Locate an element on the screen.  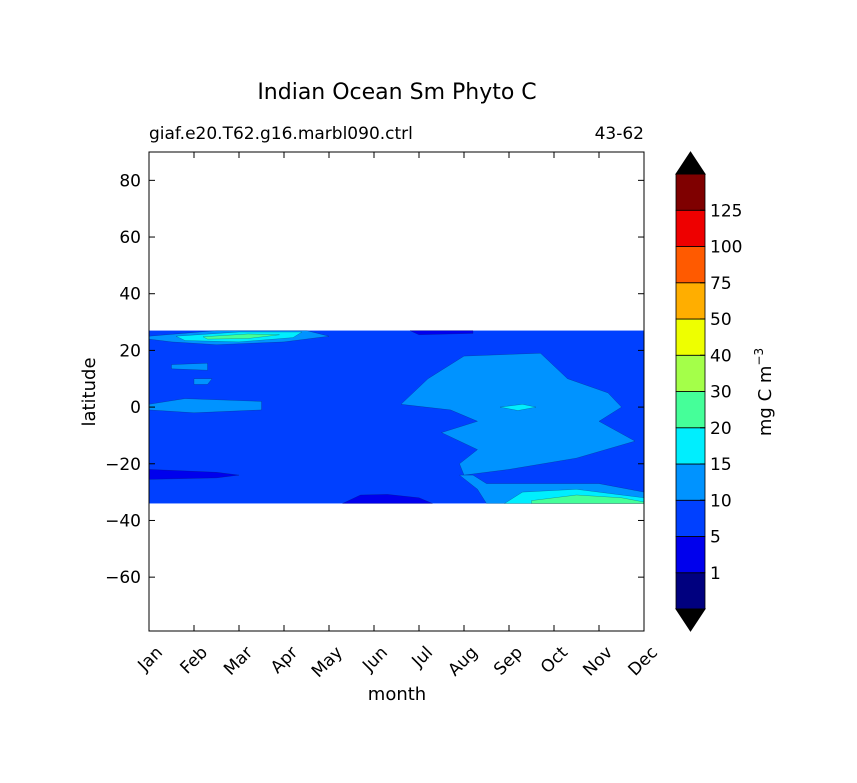
colorbar-label: mg C m−3 is located at coordinates (764, 392).